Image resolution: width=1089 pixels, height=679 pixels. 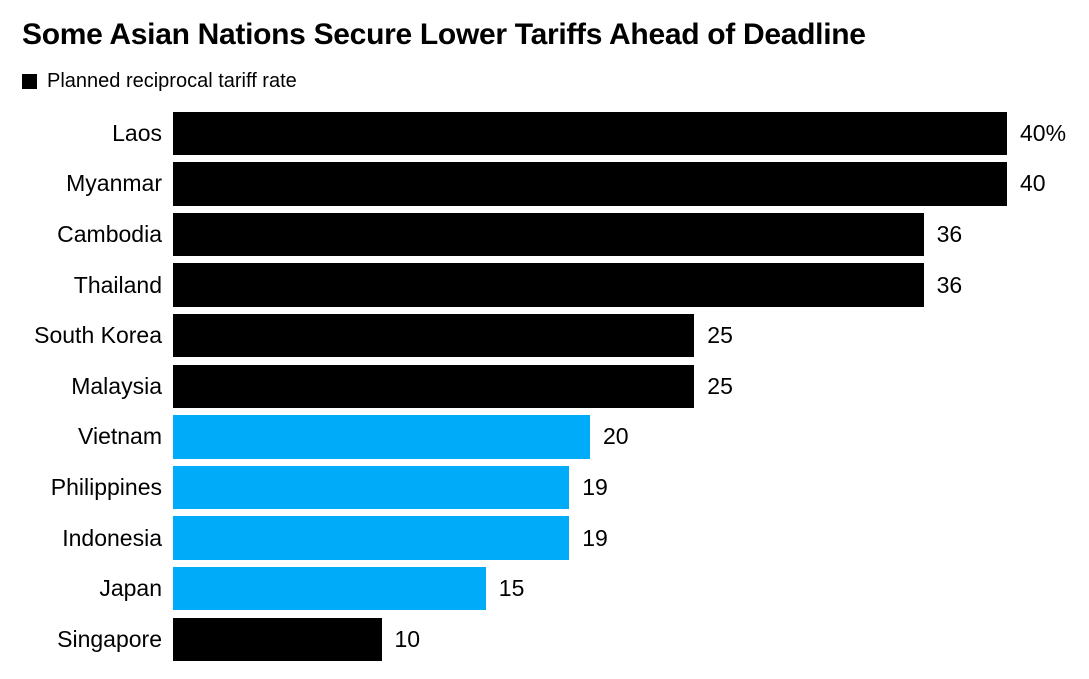 I want to click on category-label: Singapore, so click(x=109, y=638).